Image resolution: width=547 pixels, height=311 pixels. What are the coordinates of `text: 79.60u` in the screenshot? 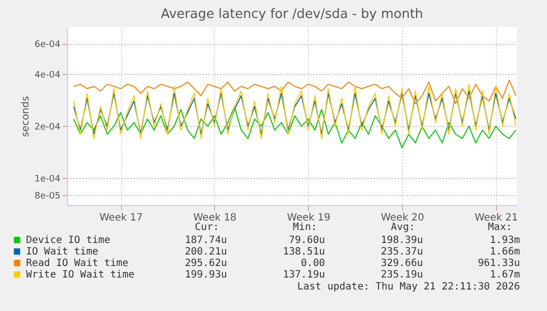 It's located at (306, 240).